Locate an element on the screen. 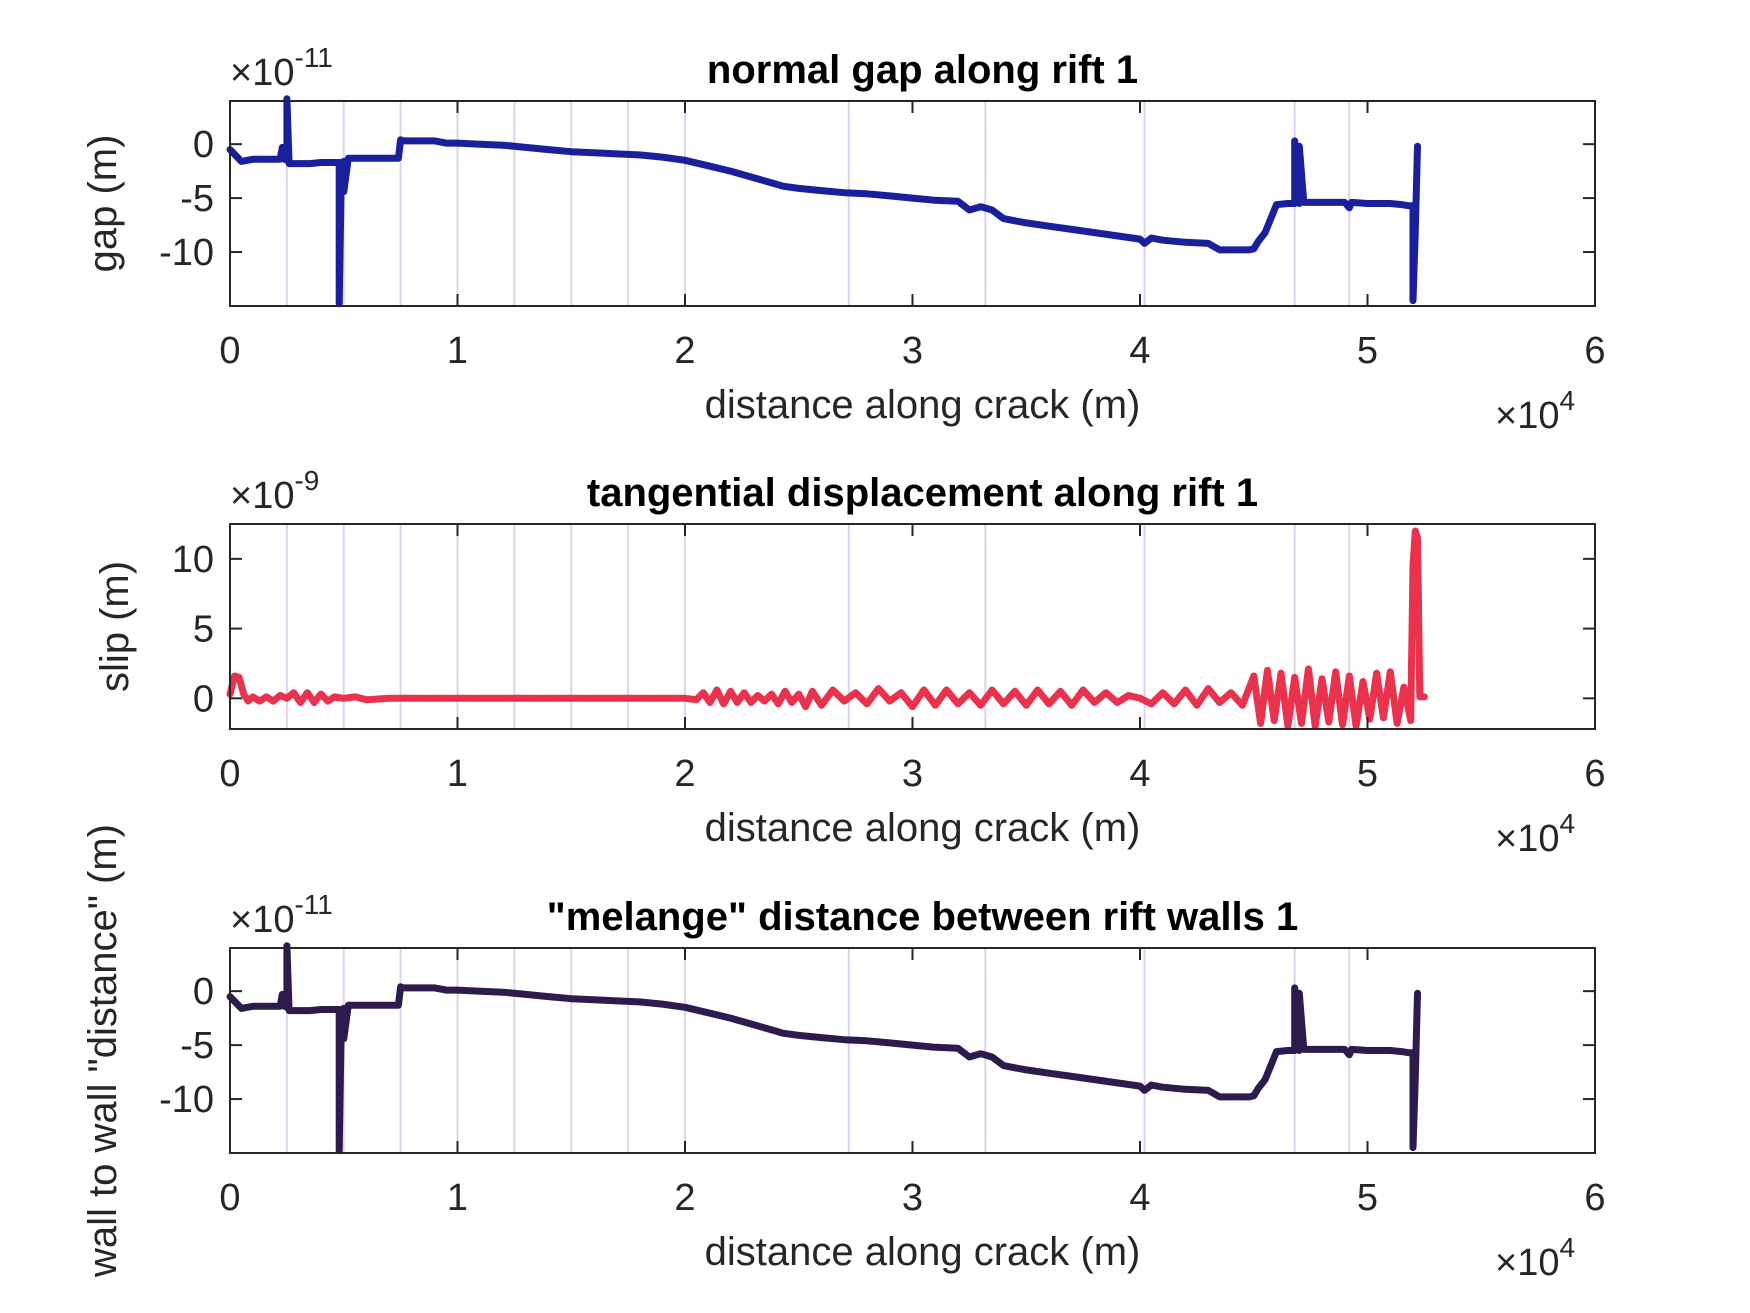 The width and height of the screenshot is (1750, 1313). chart-title: normal gap along rift 1 is located at coordinates (922, 70).